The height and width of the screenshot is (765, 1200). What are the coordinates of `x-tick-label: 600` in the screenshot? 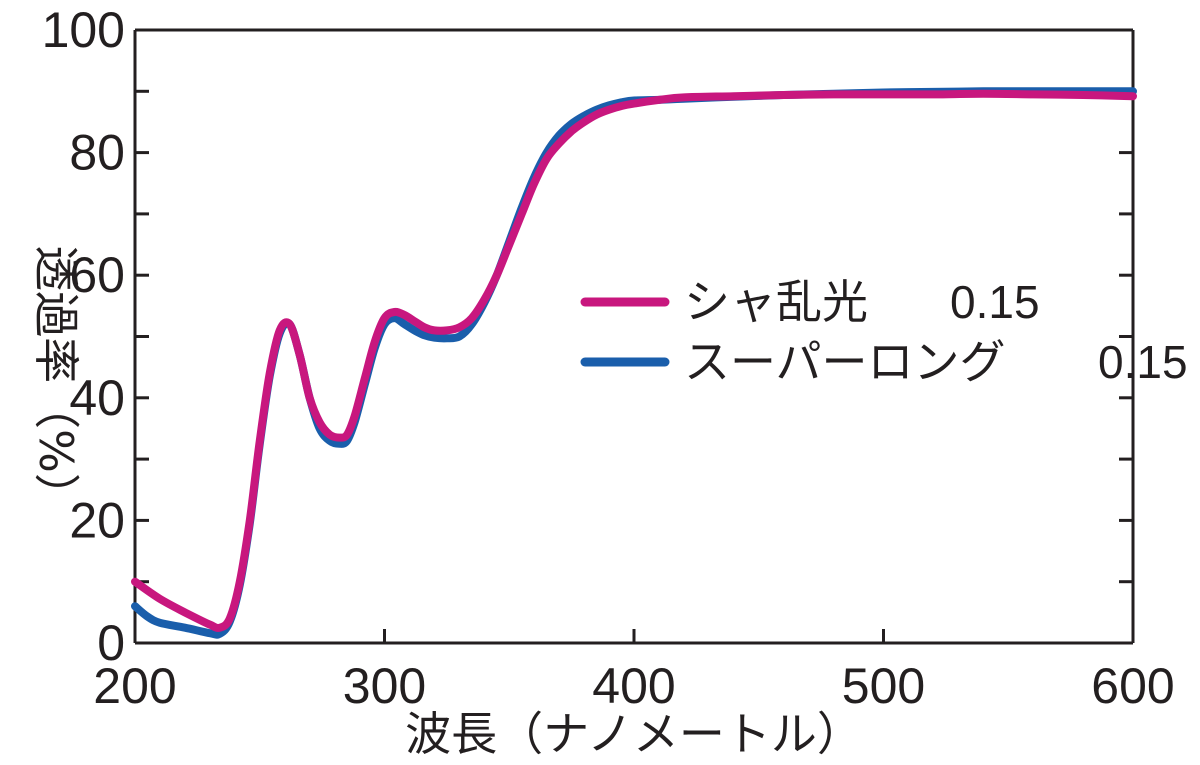 It's located at (1132, 686).